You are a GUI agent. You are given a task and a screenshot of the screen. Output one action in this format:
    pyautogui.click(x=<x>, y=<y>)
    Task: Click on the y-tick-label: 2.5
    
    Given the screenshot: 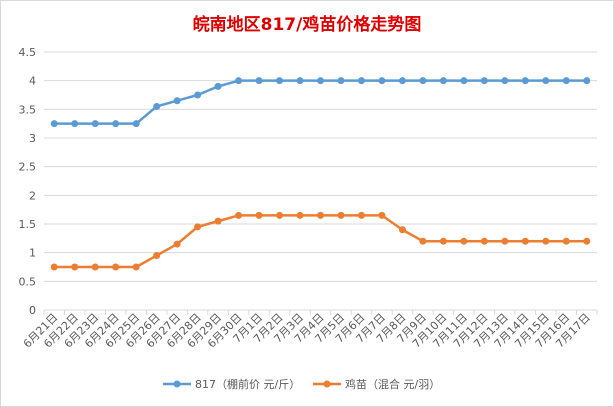 What is the action you would take?
    pyautogui.click(x=28, y=167)
    